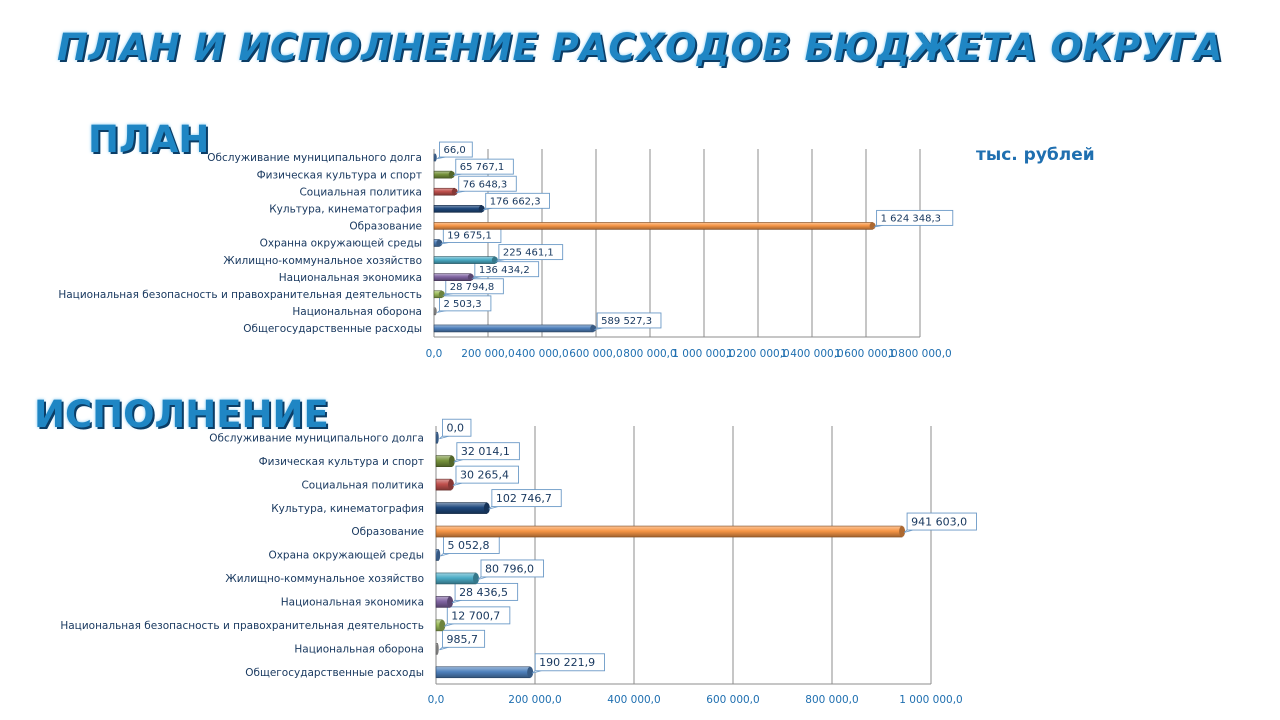 The image size is (1280, 720). I want to click on data-label: 12 700,7, so click(475, 615).